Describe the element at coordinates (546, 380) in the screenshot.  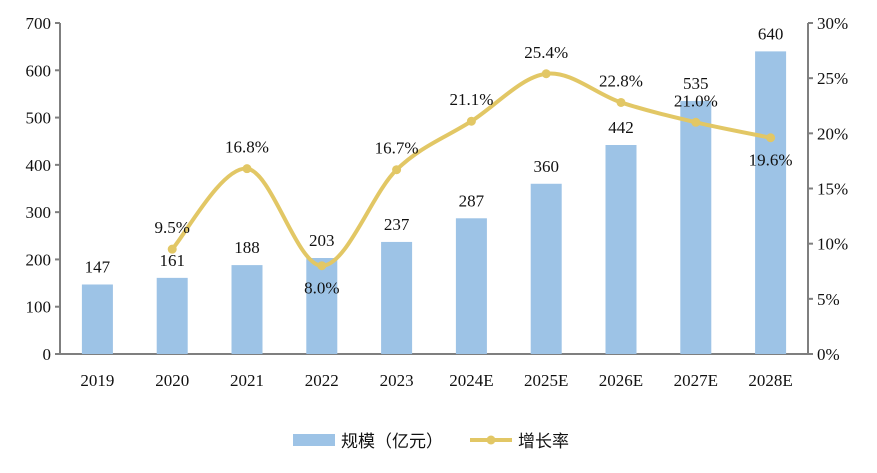
I see `x-tick-label: 2025E` at that location.